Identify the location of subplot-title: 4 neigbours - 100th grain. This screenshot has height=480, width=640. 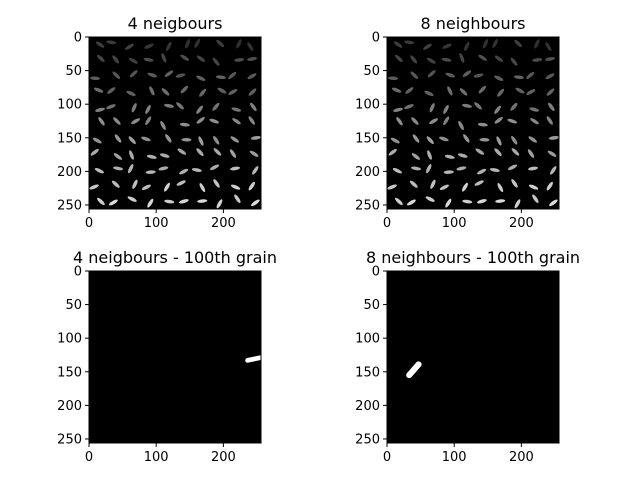
(175, 257).